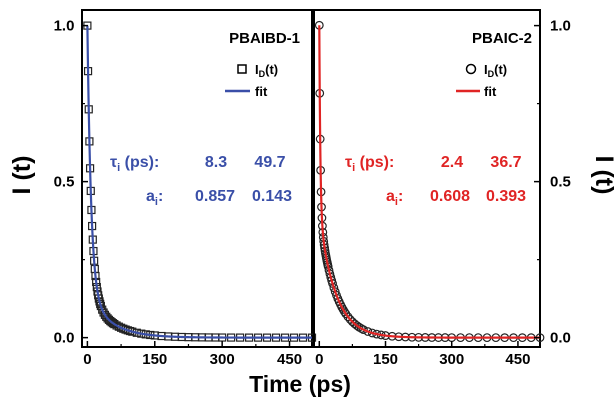 The width and height of the screenshot is (616, 402). What do you see at coordinates (506, 196) in the screenshot?
I see `a-value-2: 0.393` at bounding box center [506, 196].